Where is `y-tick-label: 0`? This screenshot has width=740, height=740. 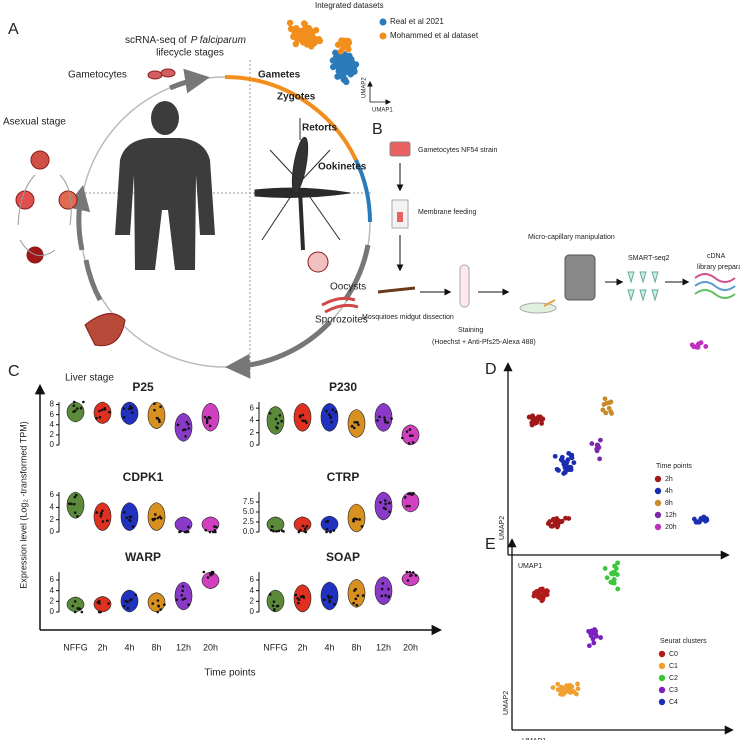
y-tick-label: 0 is located at coordinates (52, 444).